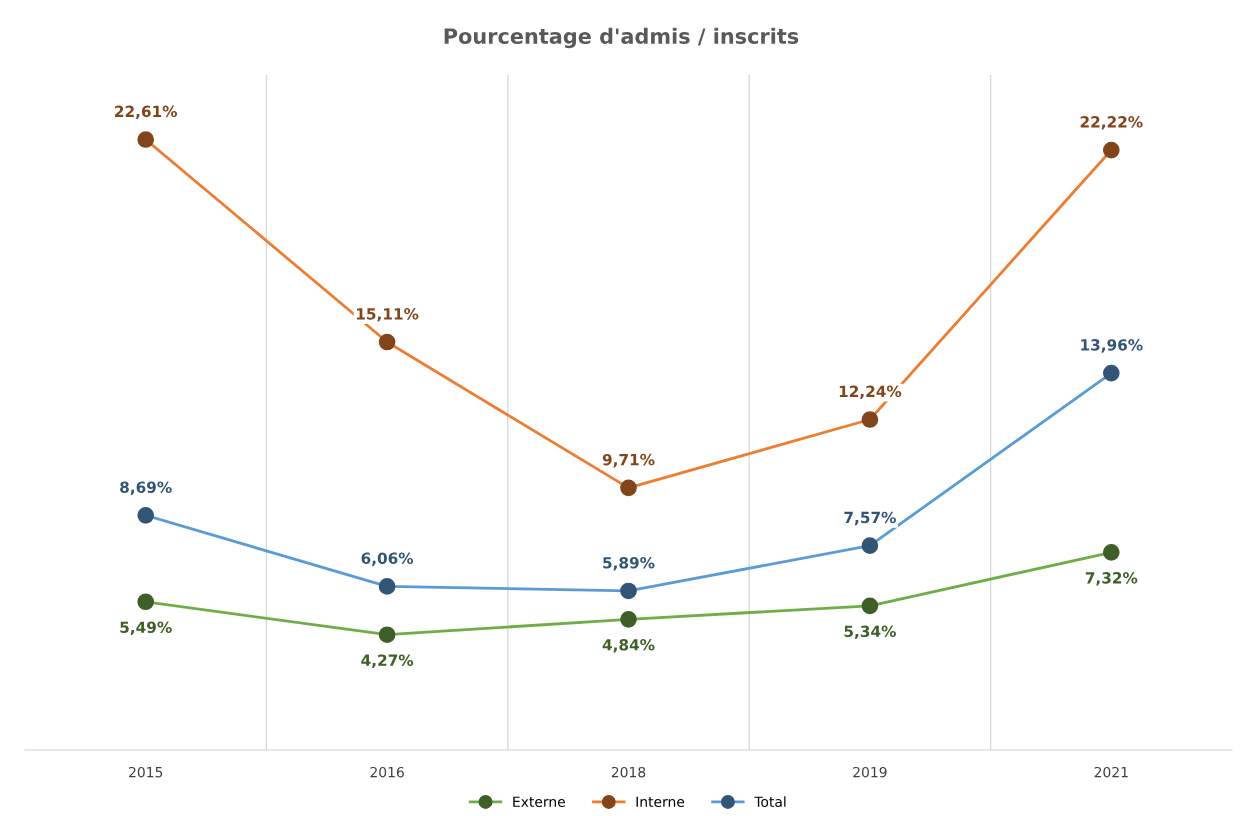 The height and width of the screenshot is (816, 1242). Describe the element at coordinates (628, 772) in the screenshot. I see `x-tick-label: 2018` at that location.